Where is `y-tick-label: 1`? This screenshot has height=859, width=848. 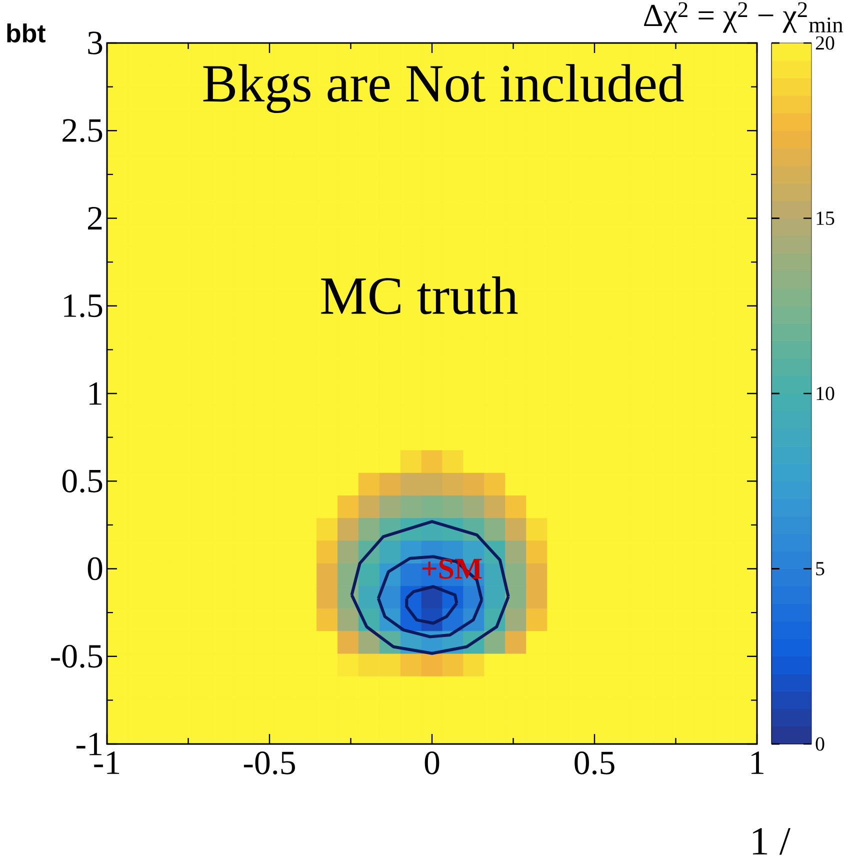
y-tick-label: 1 is located at coordinates (96, 393).